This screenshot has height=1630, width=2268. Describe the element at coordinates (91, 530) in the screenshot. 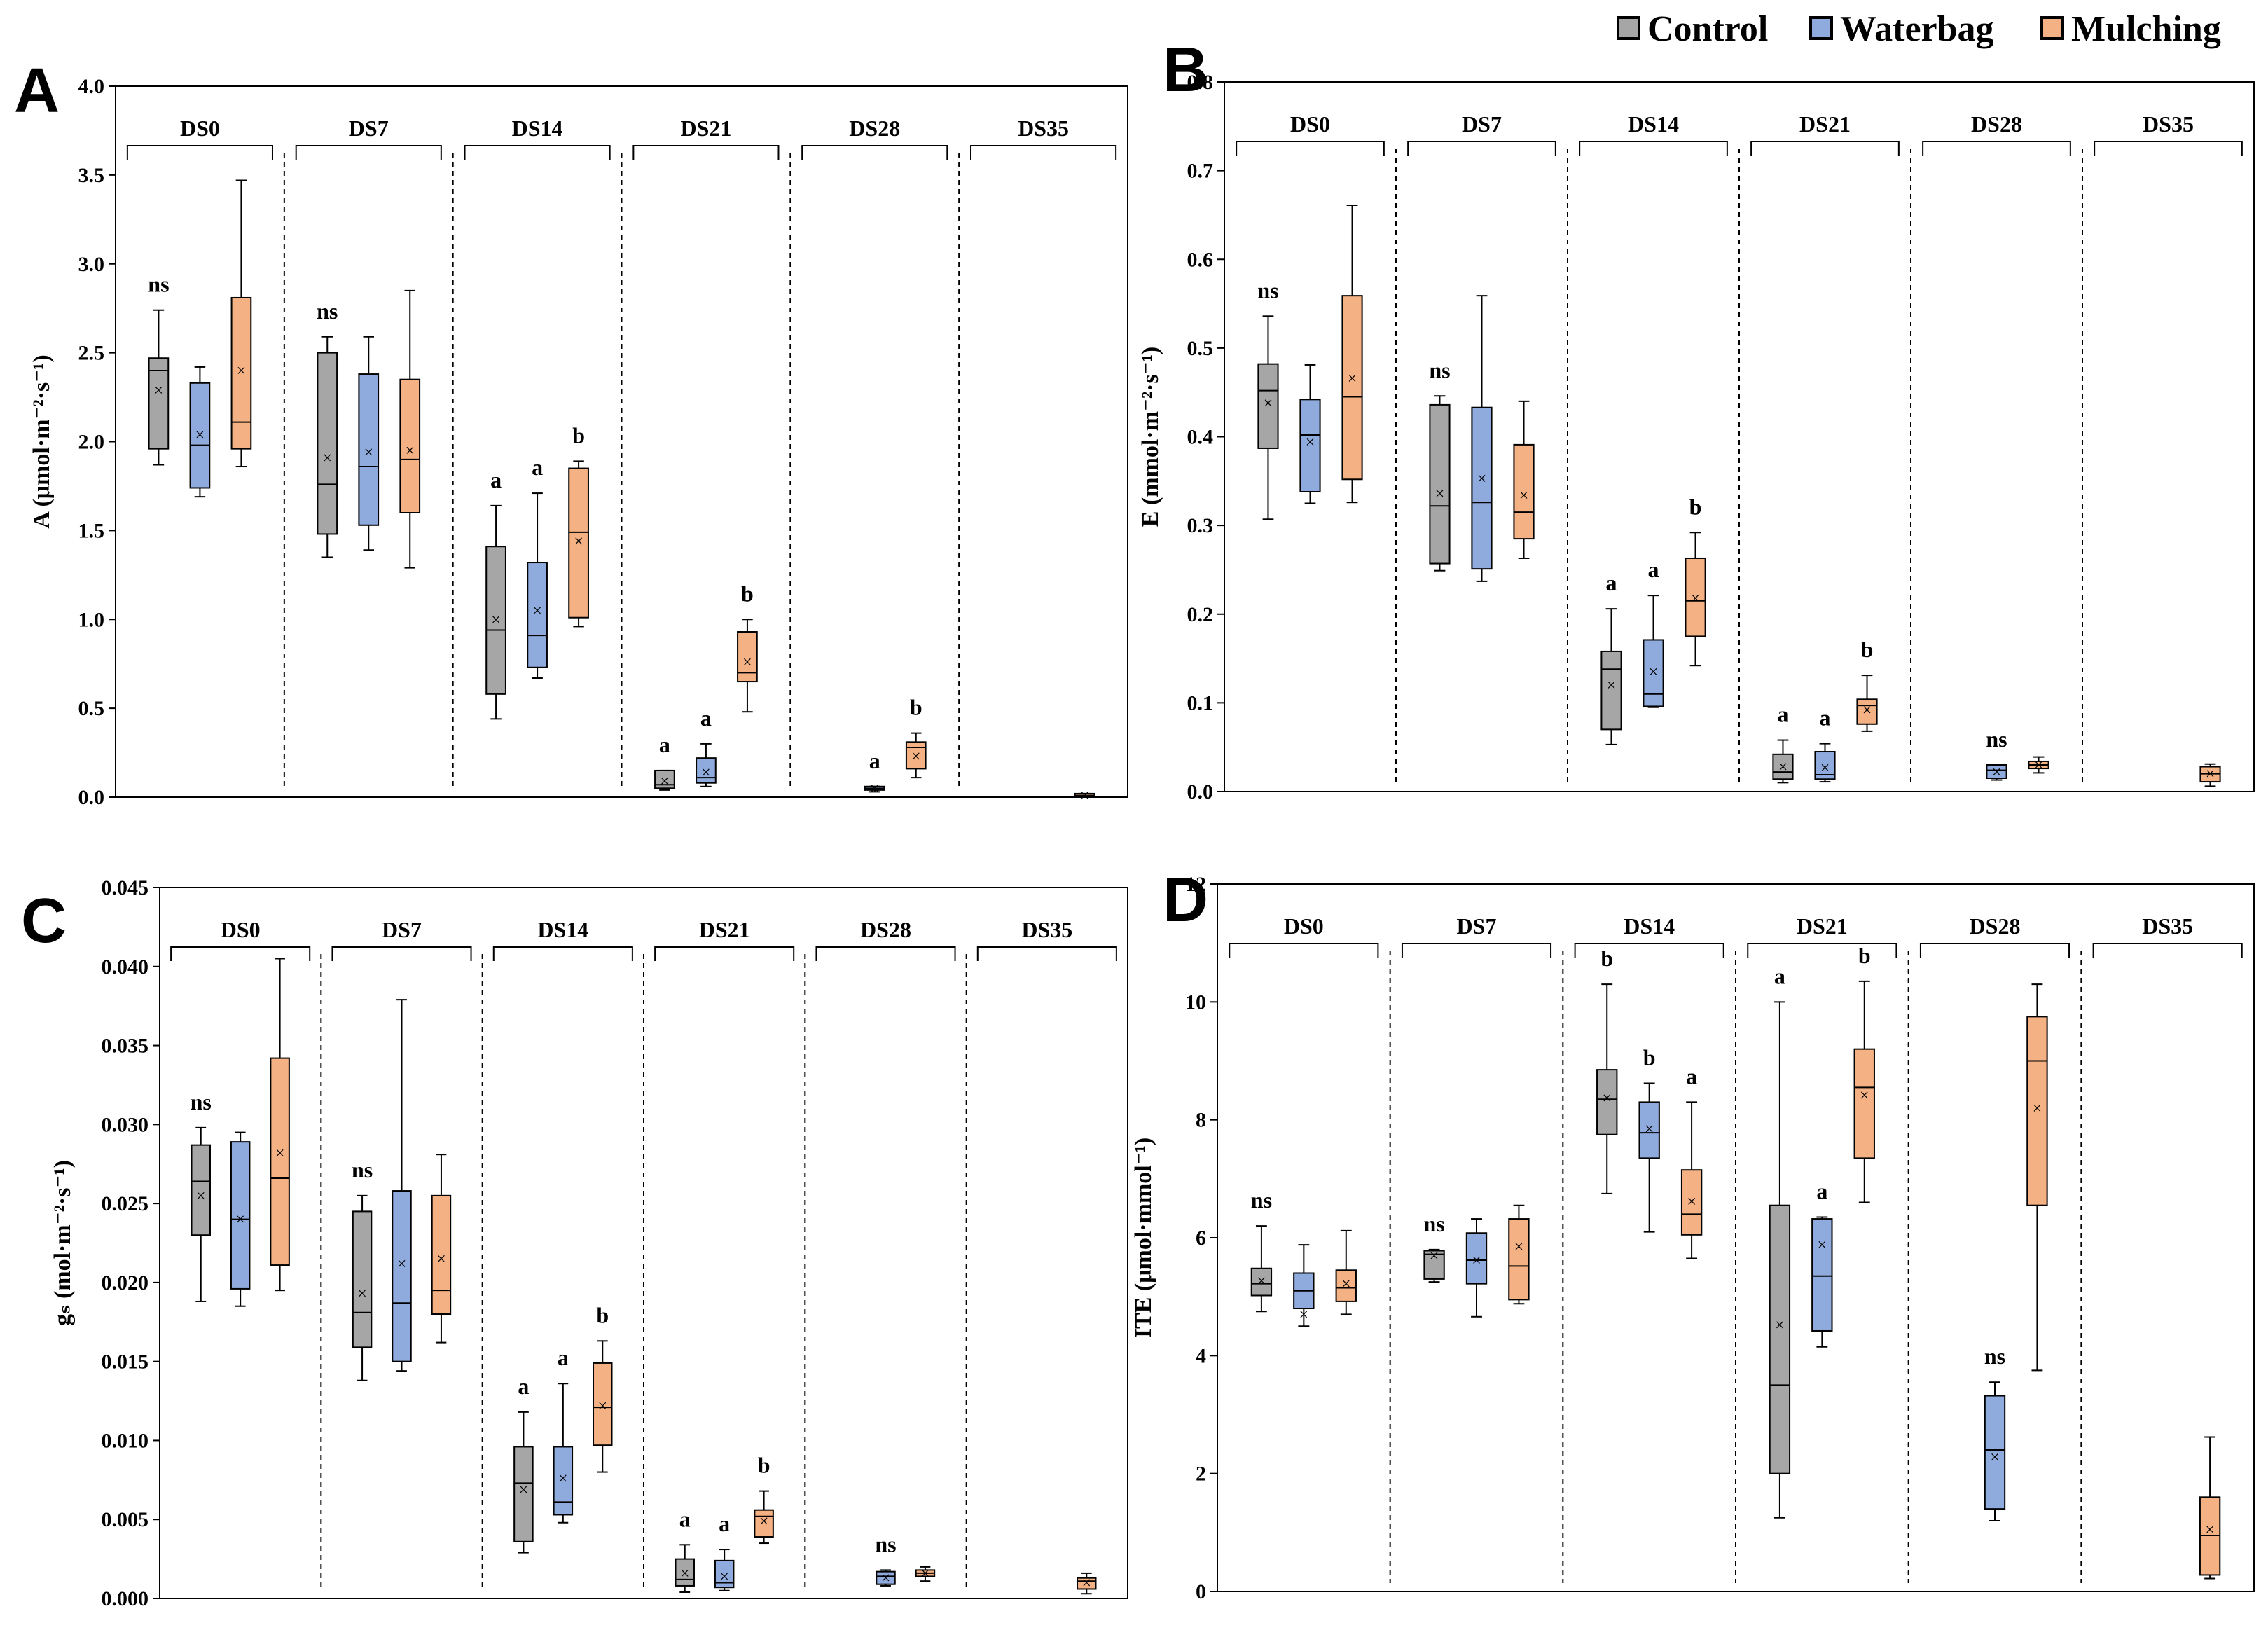

I see `y-tick-label: 1.5` at that location.